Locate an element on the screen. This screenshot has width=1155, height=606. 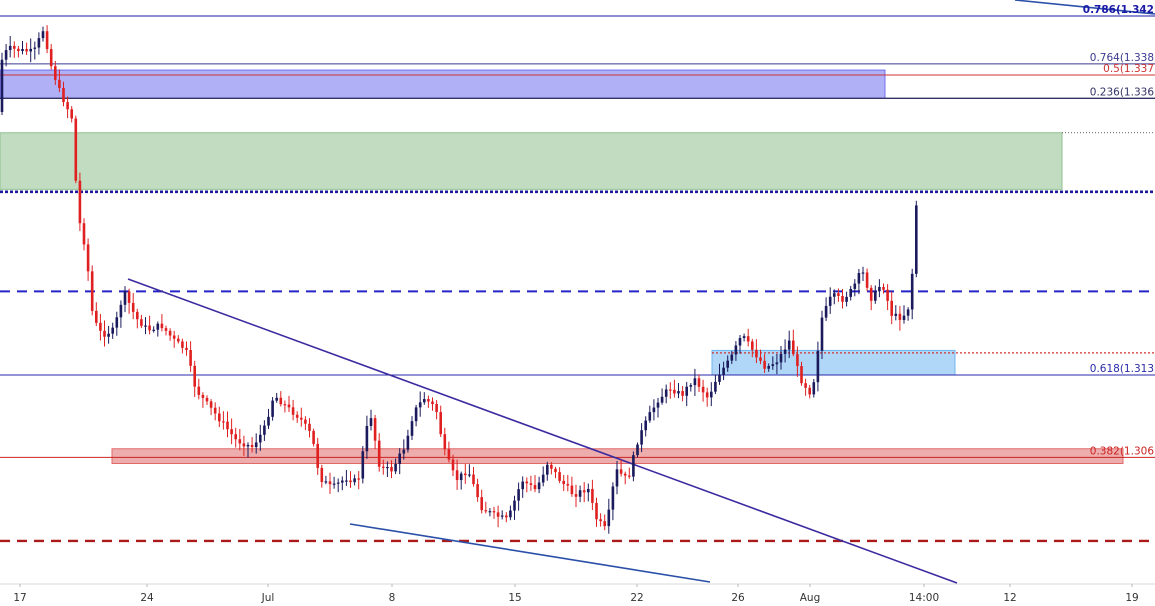
fib-label-2: 0.5(1.337 is located at coordinates (1128, 69).